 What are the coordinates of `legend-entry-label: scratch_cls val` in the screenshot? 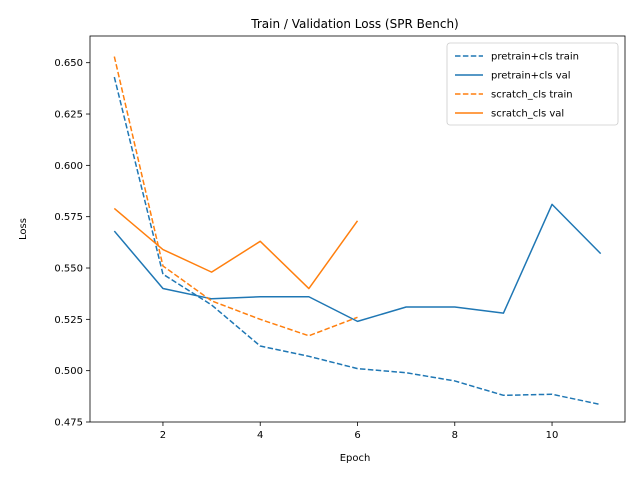 It's located at (527, 114).